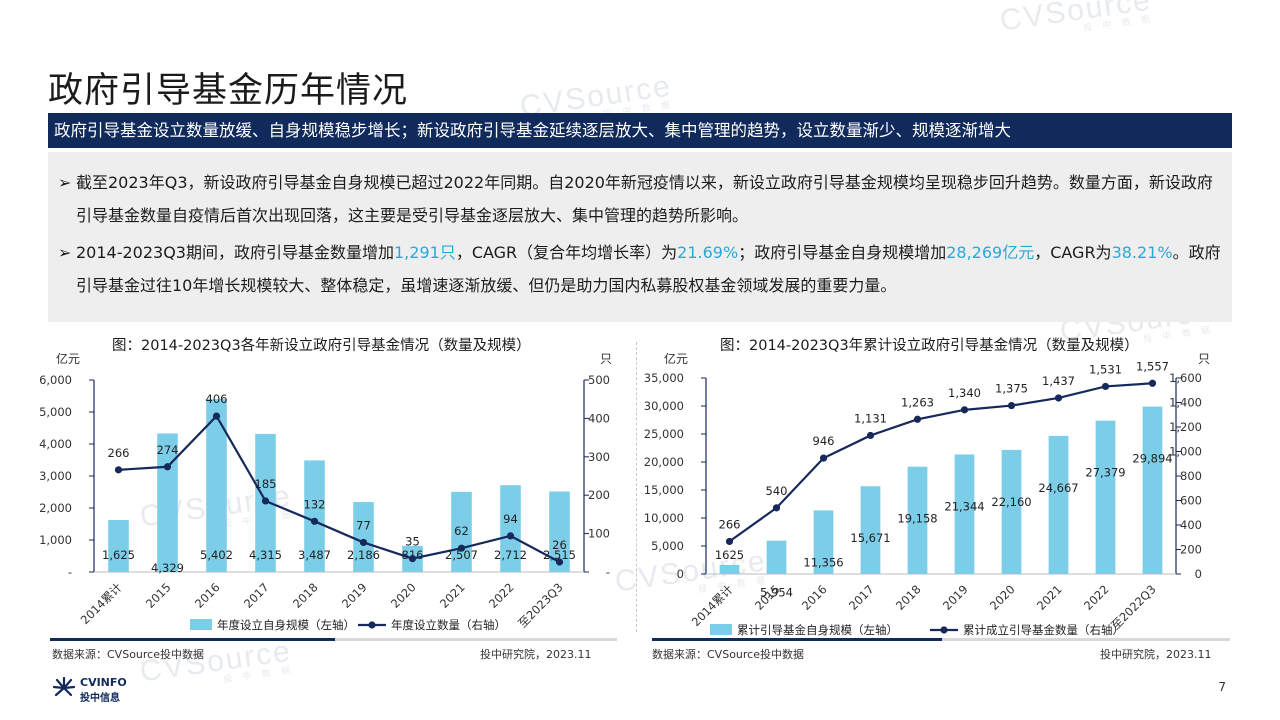 This screenshot has height=720, width=1280. Describe the element at coordinates (266, 484) in the screenshot. I see `line-value-label: 185` at that location.